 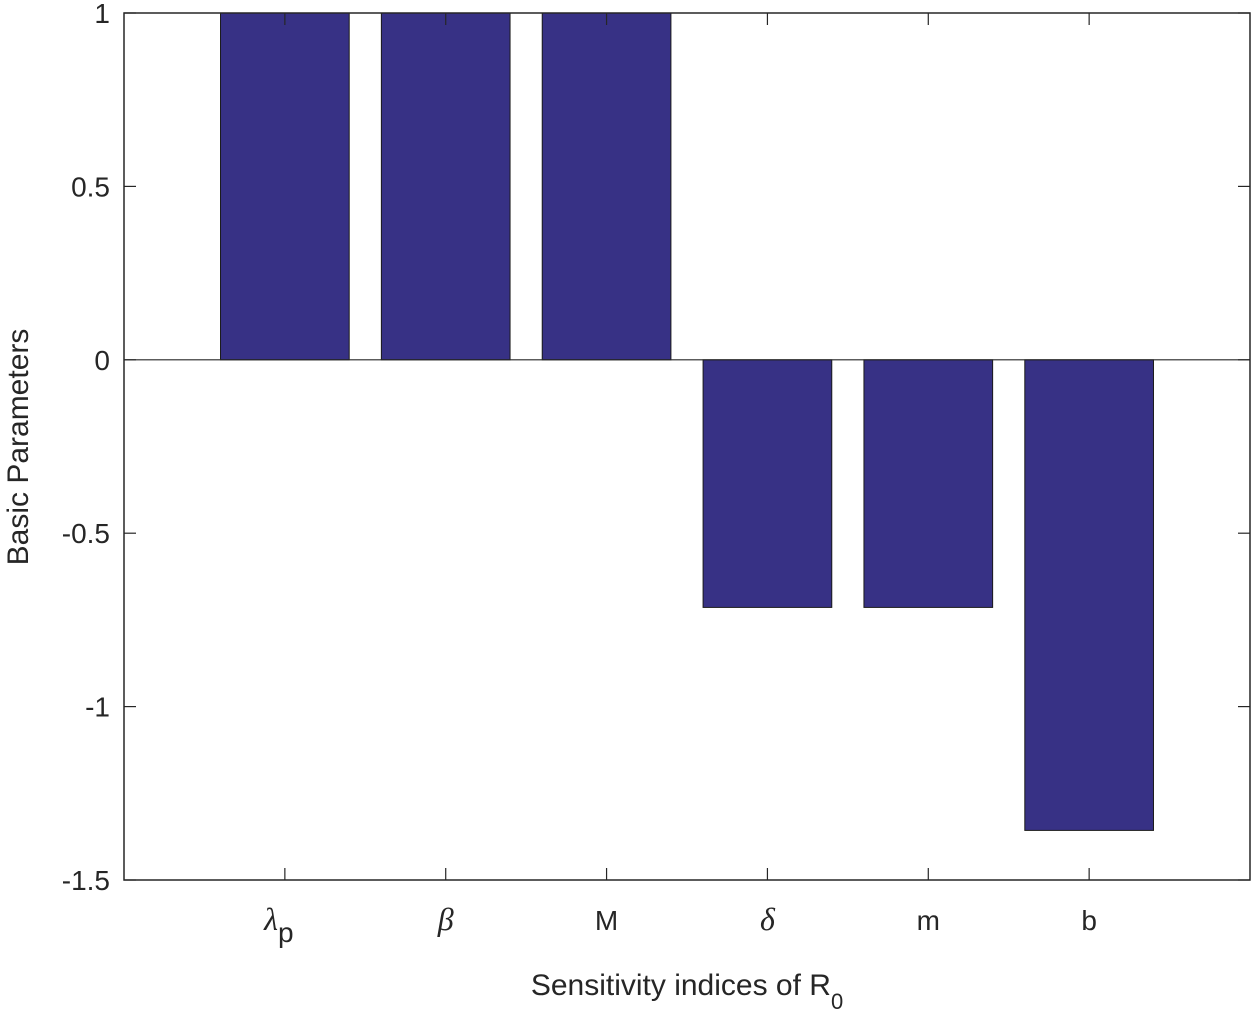 I want to click on x-axis-label-main: Sensitivity indices of R, so click(x=681, y=985).